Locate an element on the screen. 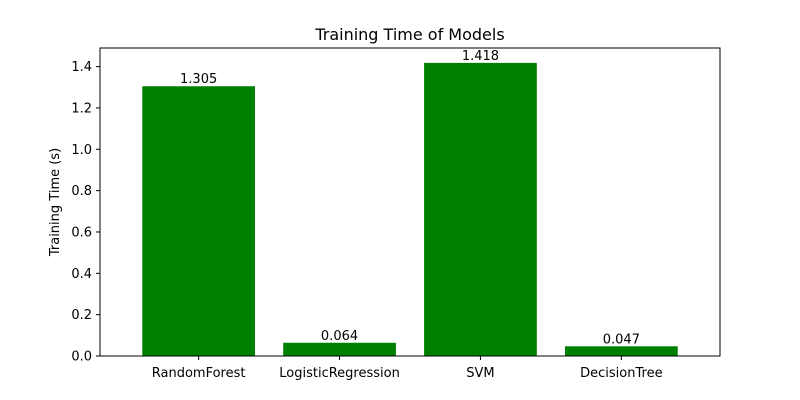 Image resolution: width=800 pixels, height=400 pixels. x-tick-label: LogisticRegression is located at coordinates (339, 373).